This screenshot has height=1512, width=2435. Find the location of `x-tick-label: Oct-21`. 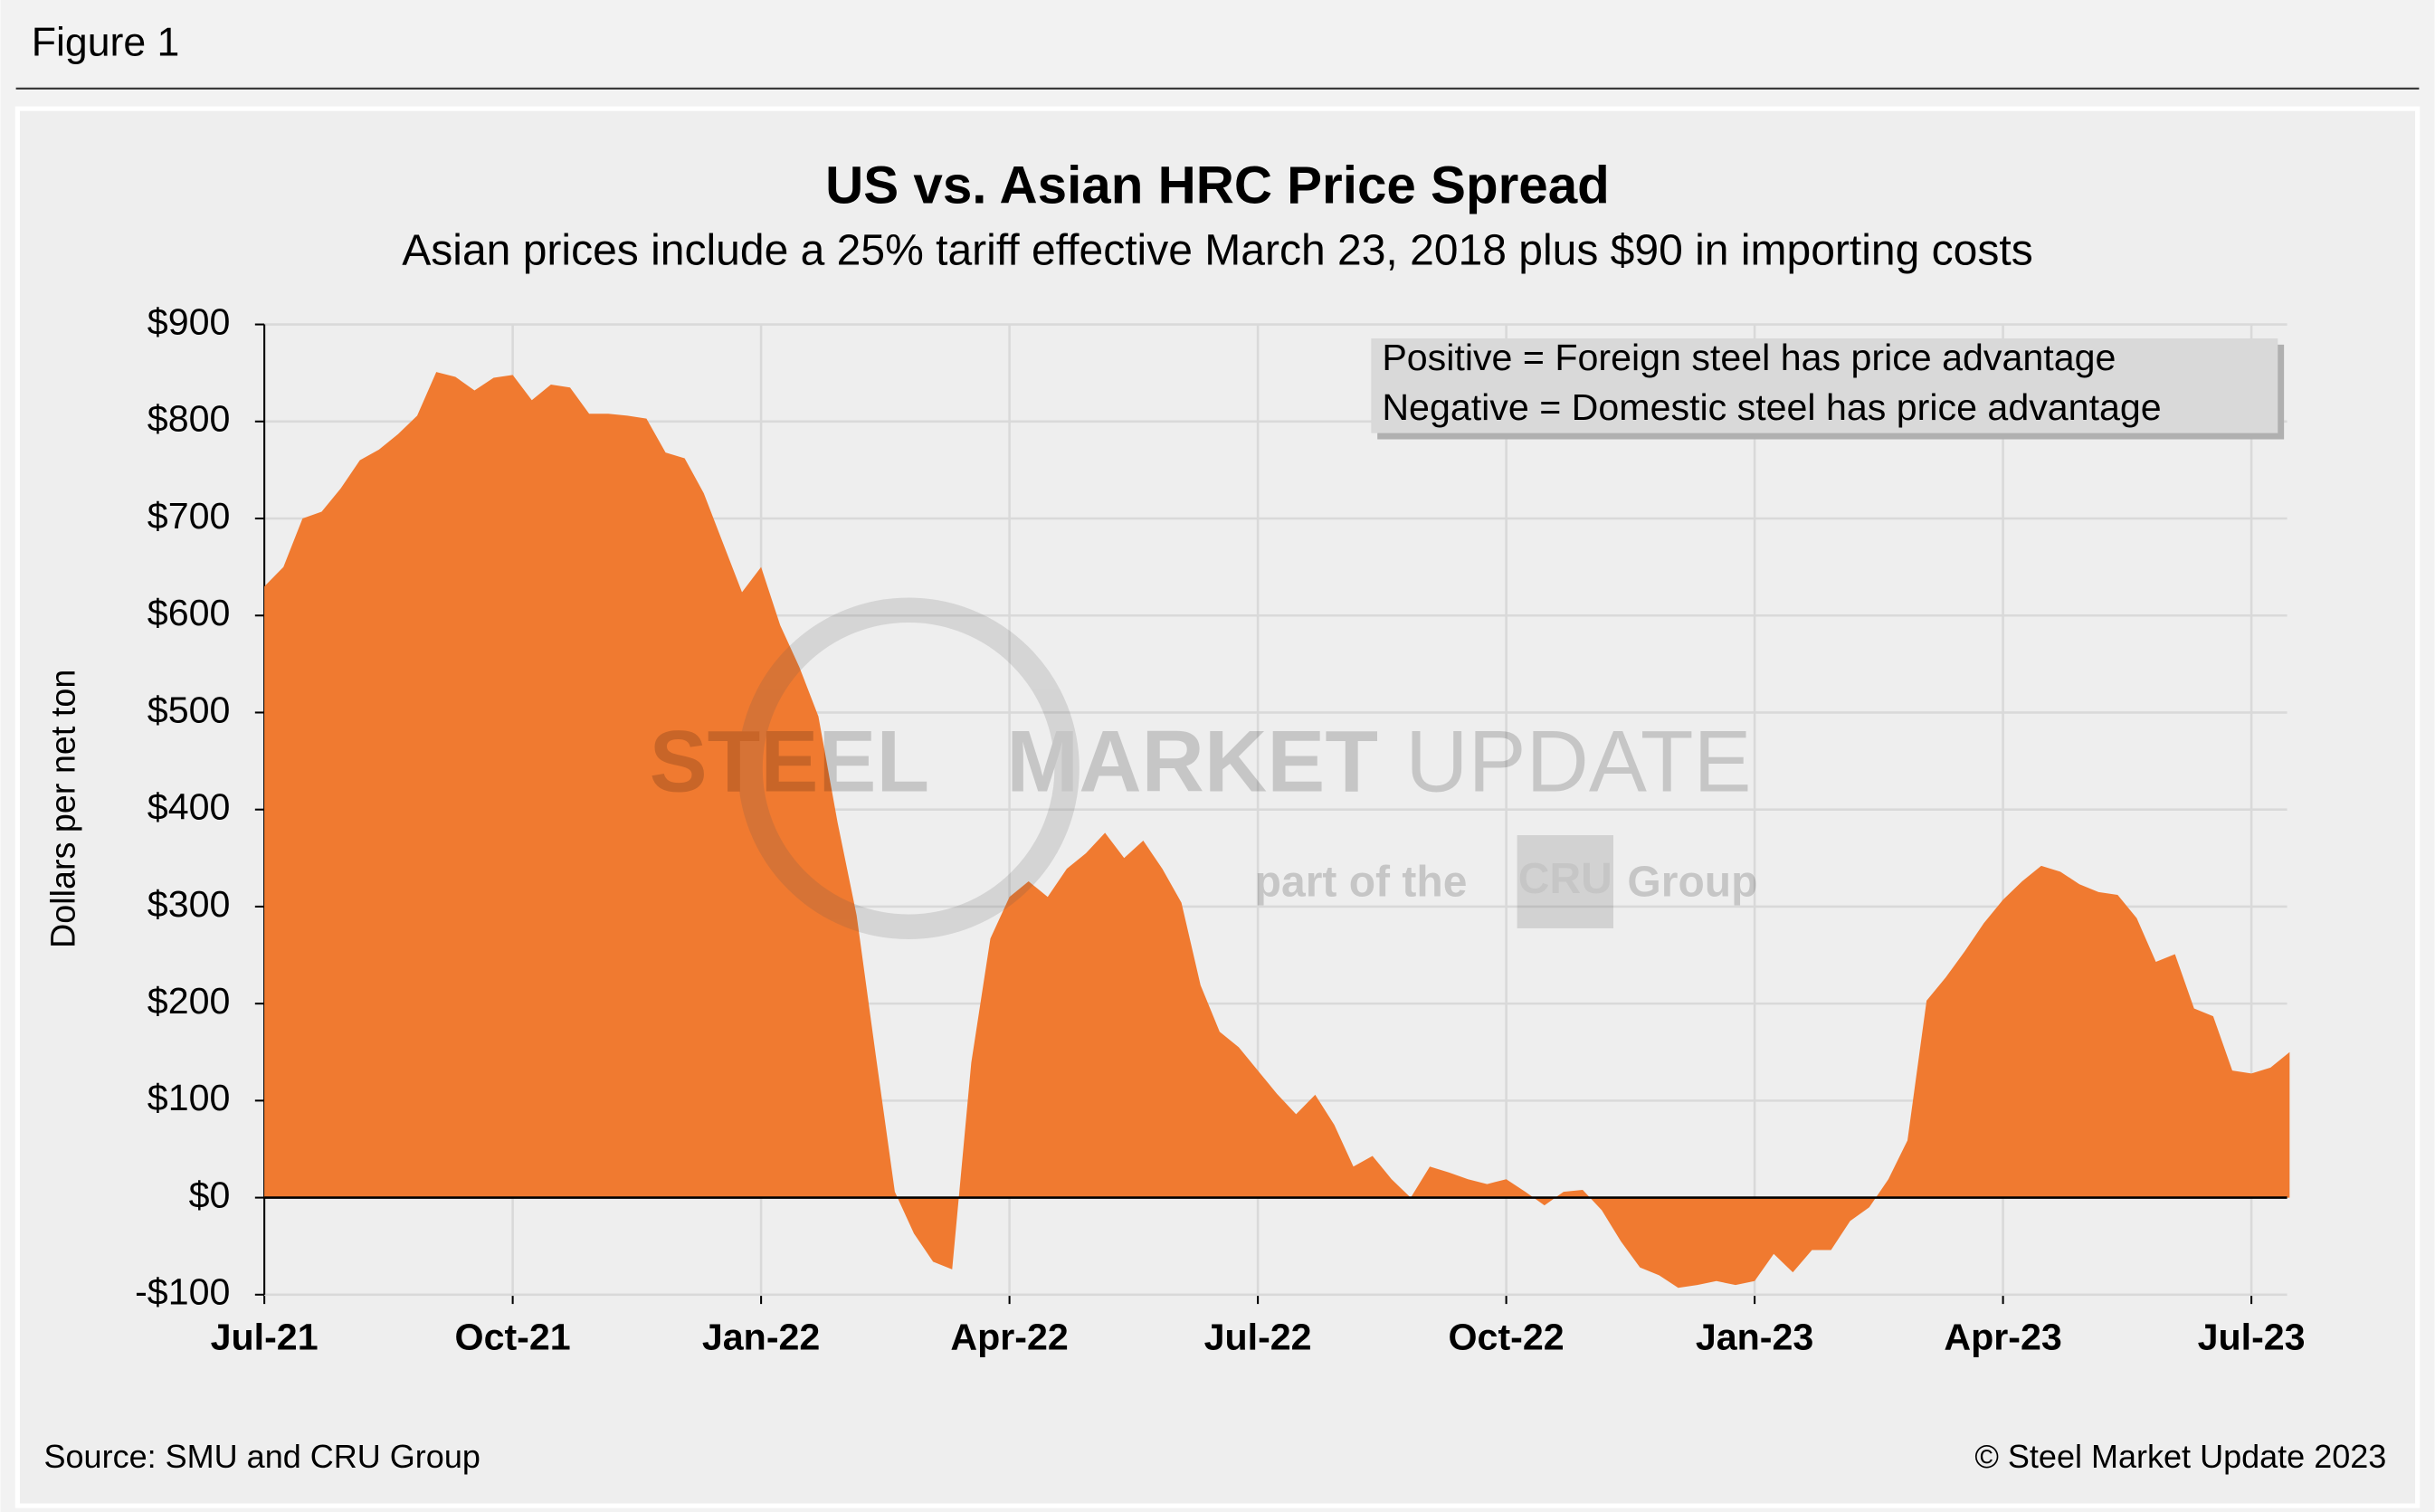

x-tick-label: Oct-21 is located at coordinates (513, 1336).